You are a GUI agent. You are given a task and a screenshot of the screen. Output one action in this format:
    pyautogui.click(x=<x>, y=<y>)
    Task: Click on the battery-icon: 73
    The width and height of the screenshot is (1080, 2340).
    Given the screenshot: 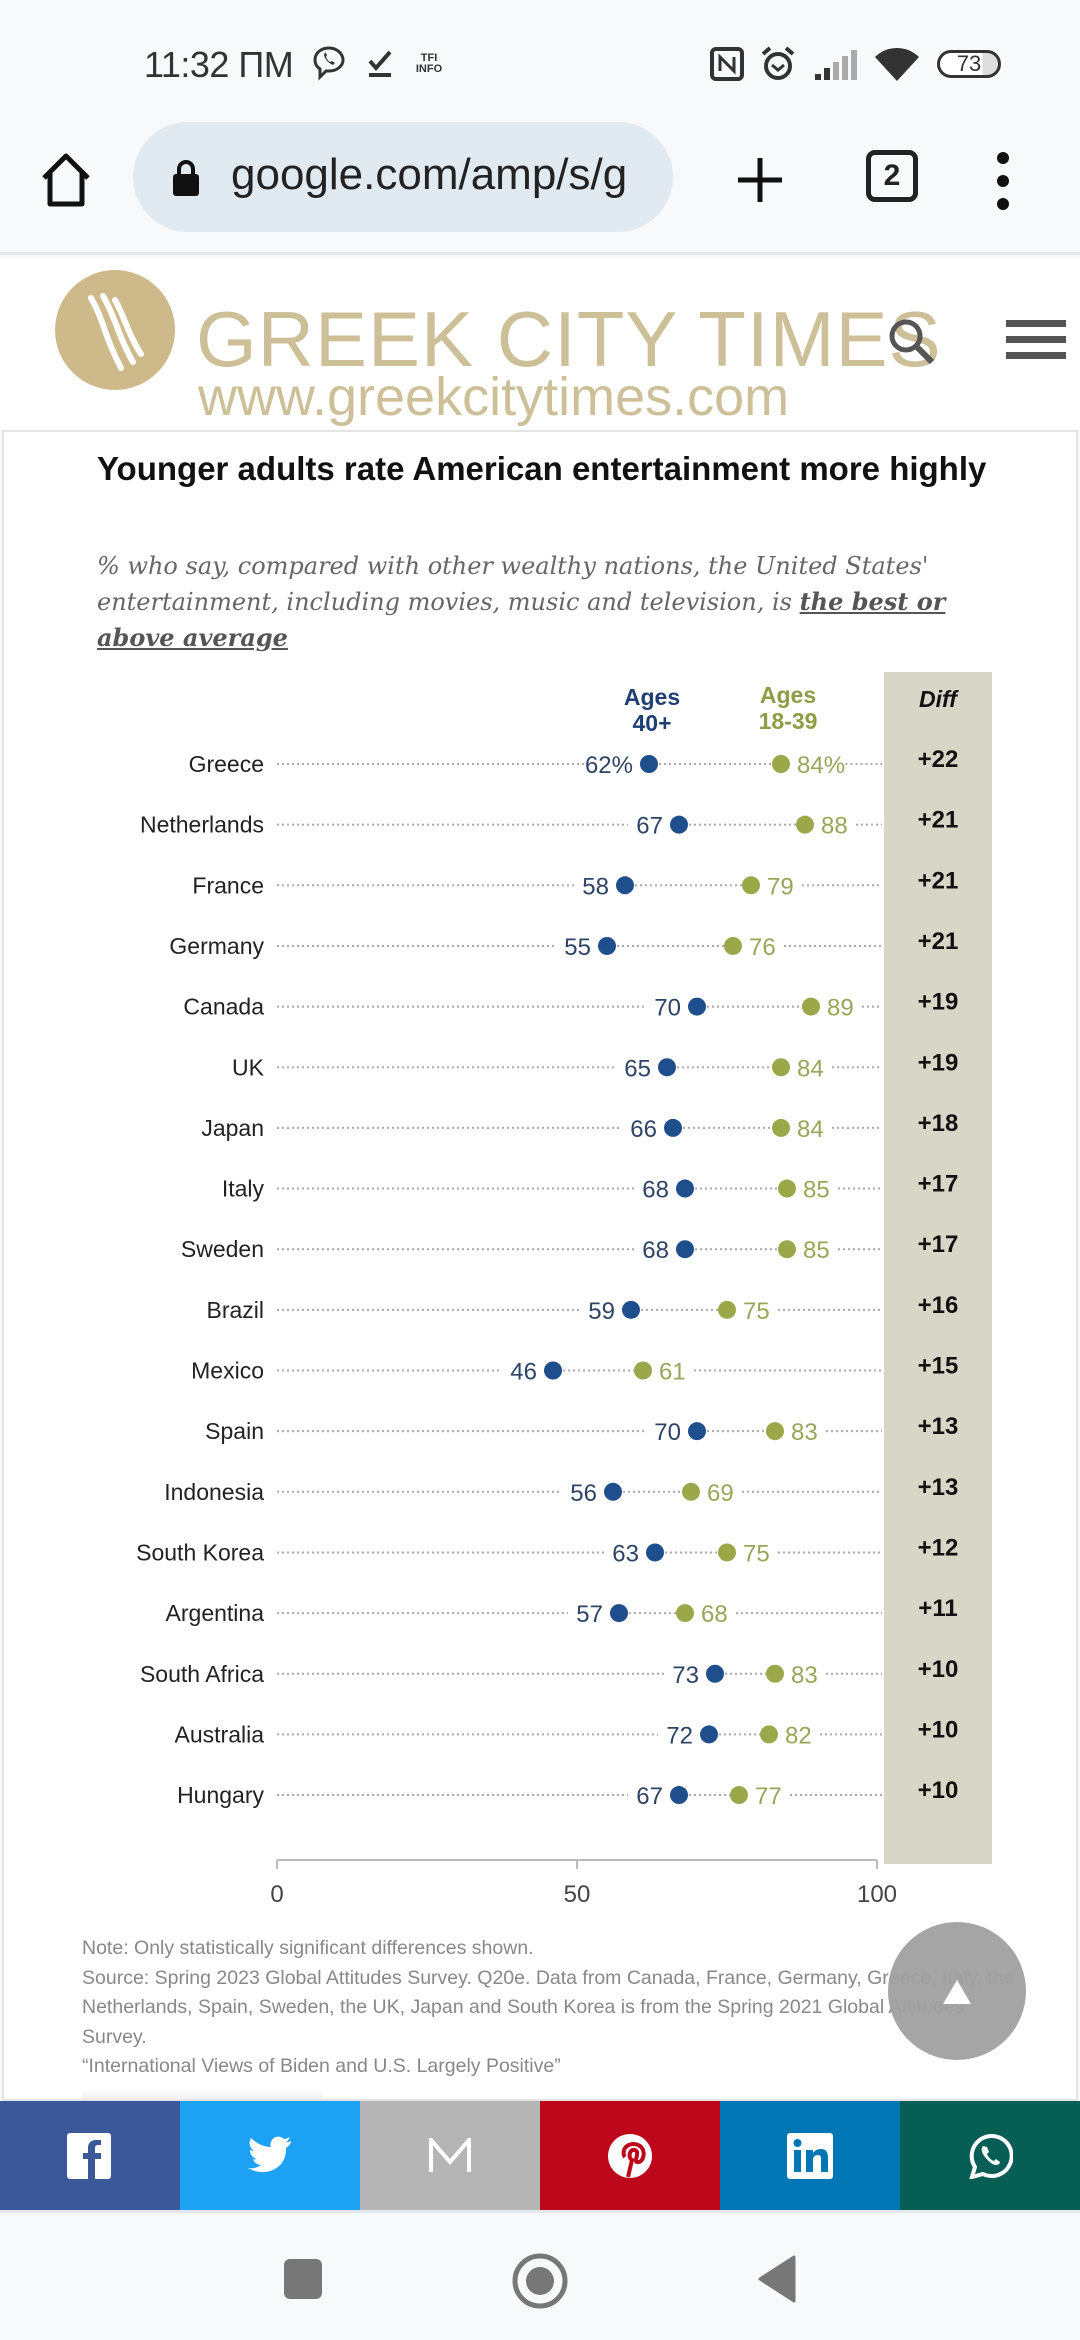 What is the action you would take?
    pyautogui.click(x=969, y=64)
    